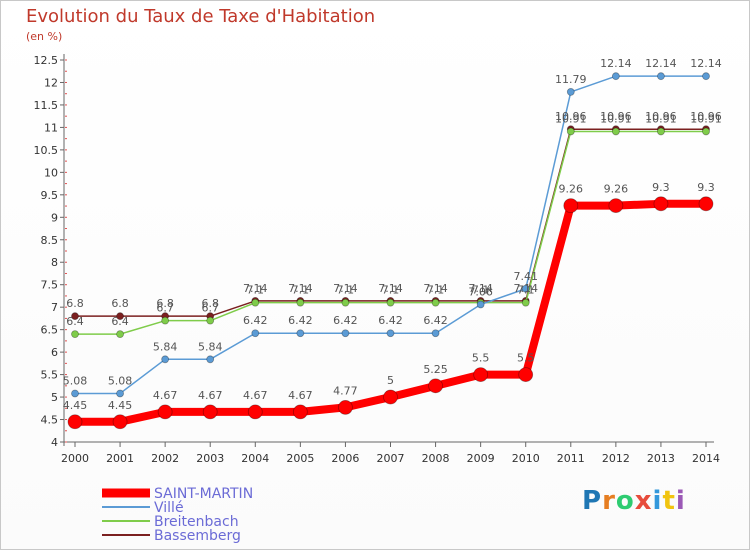 The height and width of the screenshot is (550, 750). What do you see at coordinates (525, 276) in the screenshot?
I see `data-label-vill-: 7.41` at bounding box center [525, 276].